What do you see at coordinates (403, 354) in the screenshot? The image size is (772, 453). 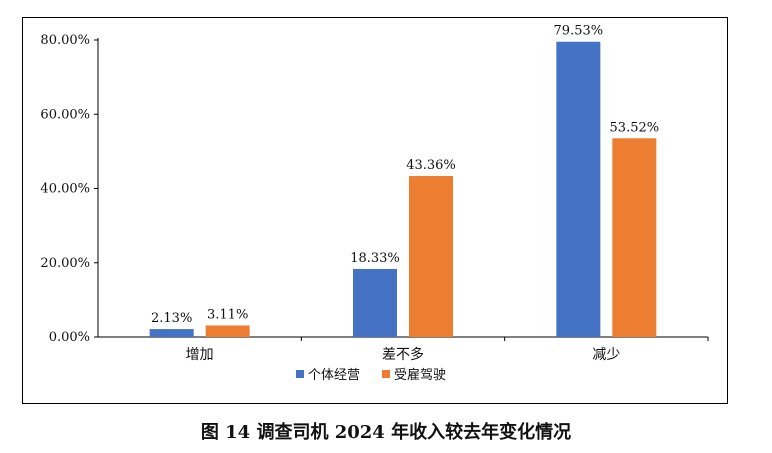 I see `x-category-label: 差不多` at bounding box center [403, 354].